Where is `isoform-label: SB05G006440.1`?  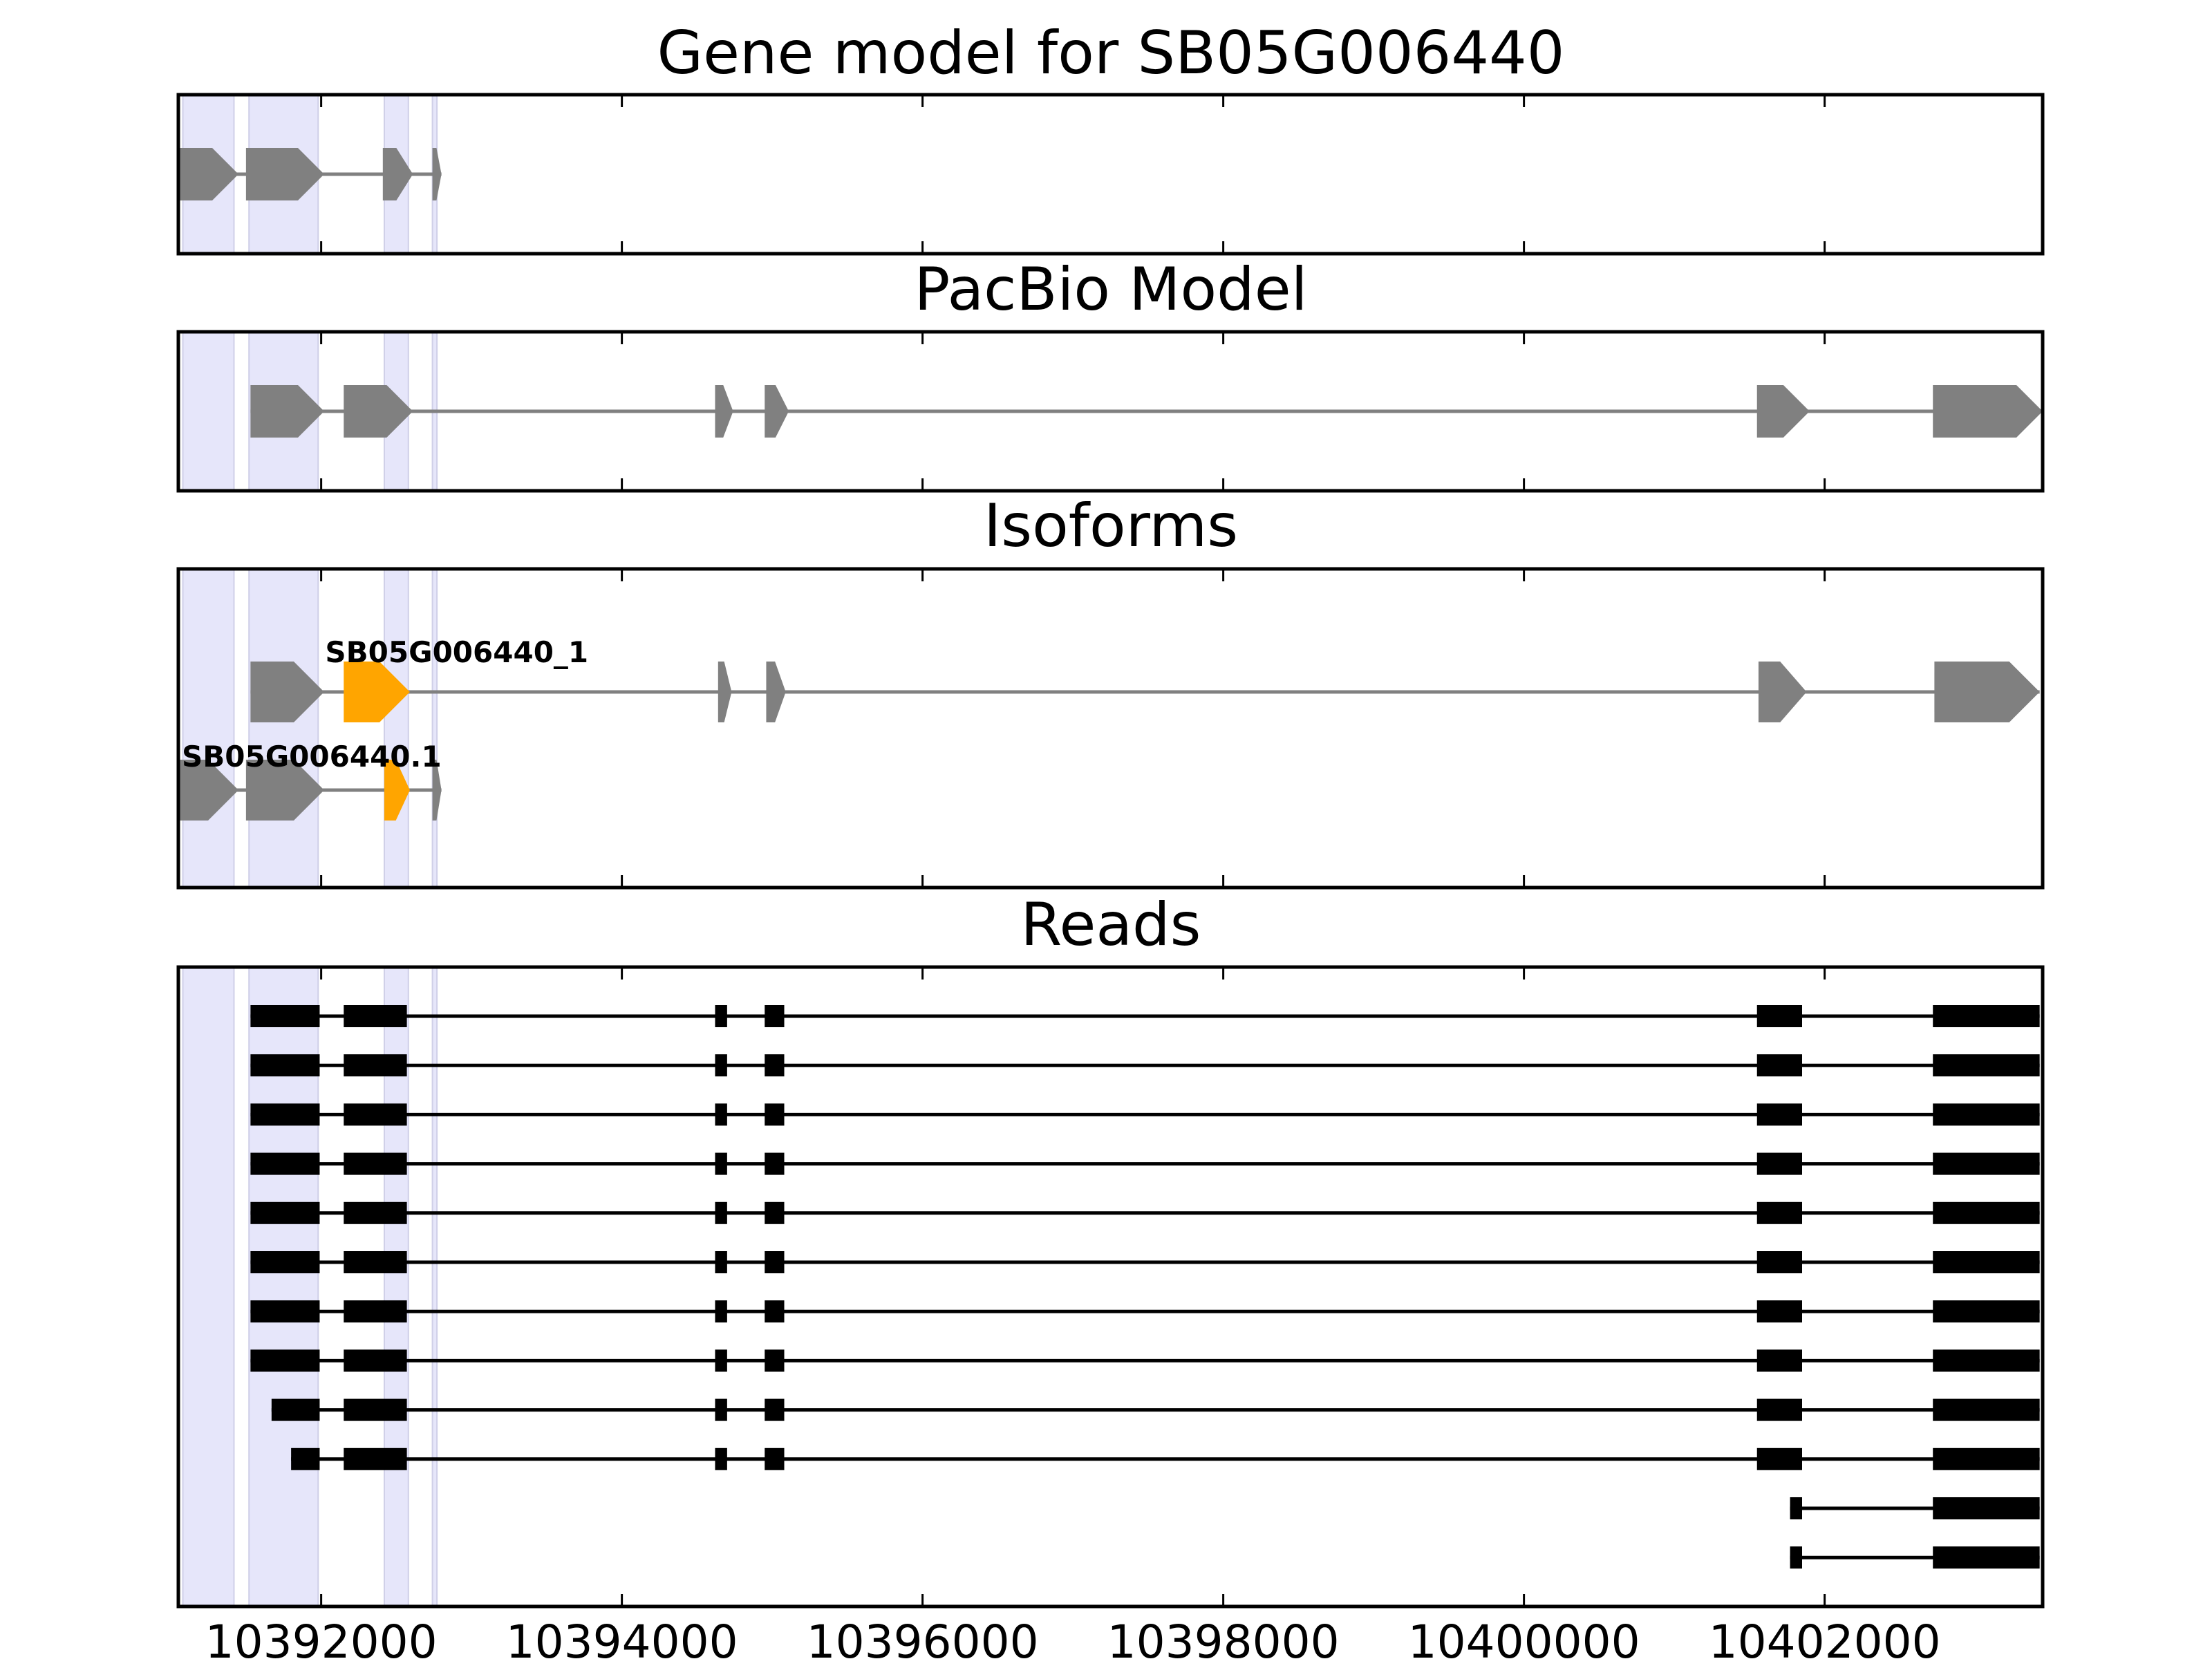 isoform-label: SB05G006440.1 is located at coordinates (312, 757).